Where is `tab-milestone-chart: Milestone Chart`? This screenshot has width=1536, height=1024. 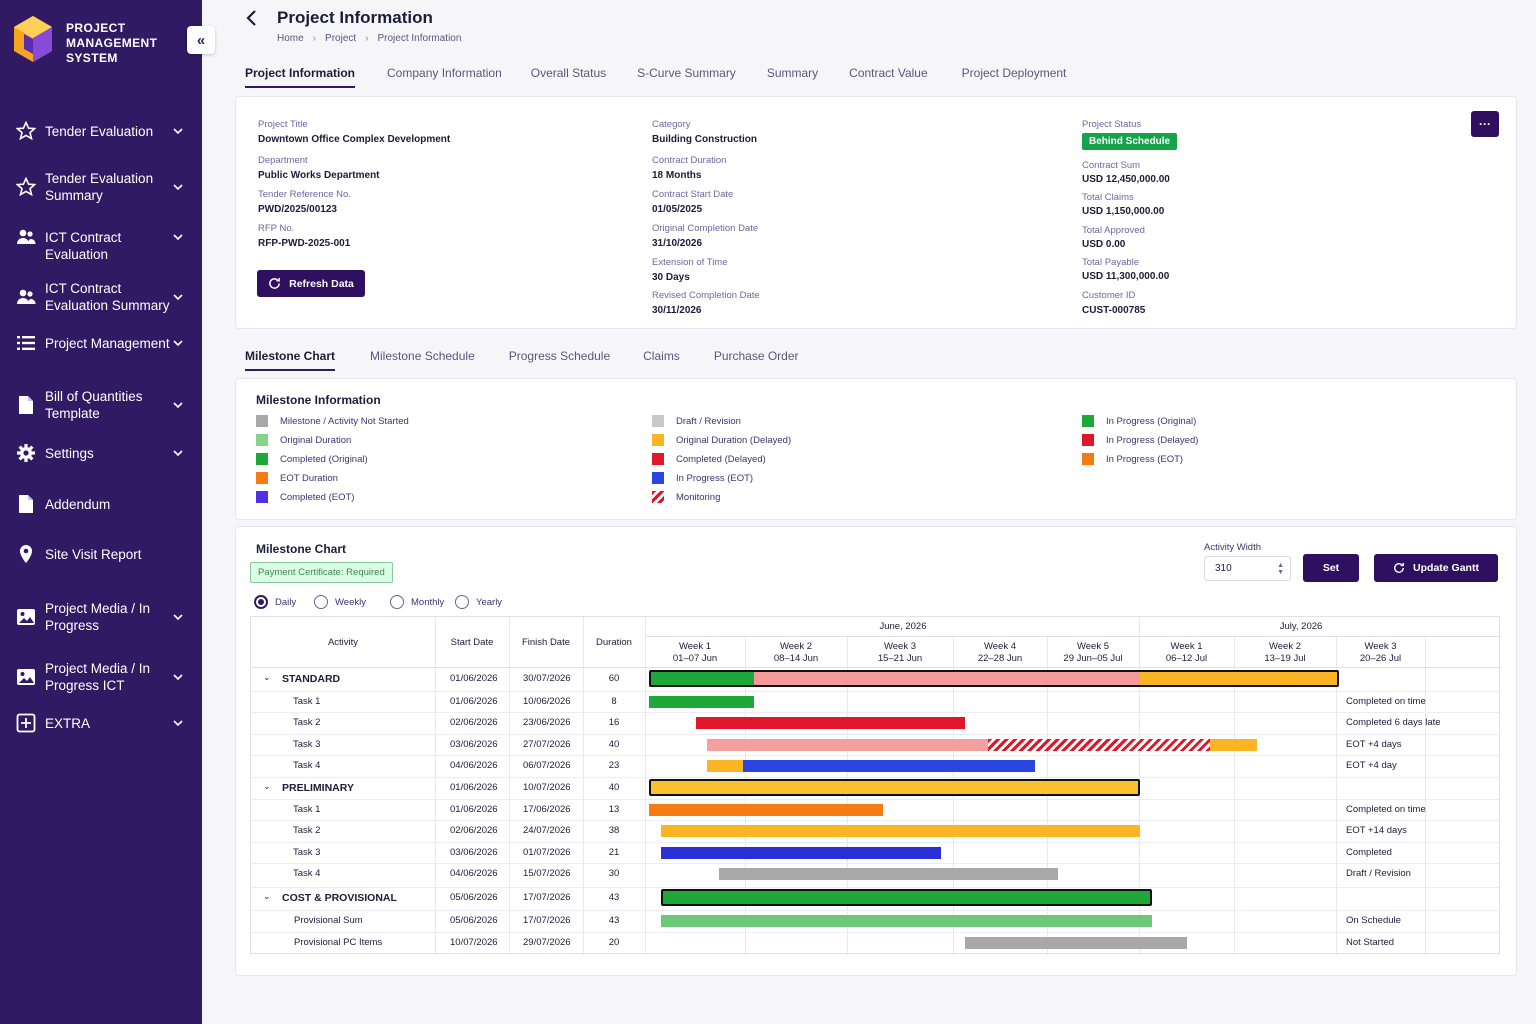 tab-milestone-chart: Milestone Chart is located at coordinates (290, 360).